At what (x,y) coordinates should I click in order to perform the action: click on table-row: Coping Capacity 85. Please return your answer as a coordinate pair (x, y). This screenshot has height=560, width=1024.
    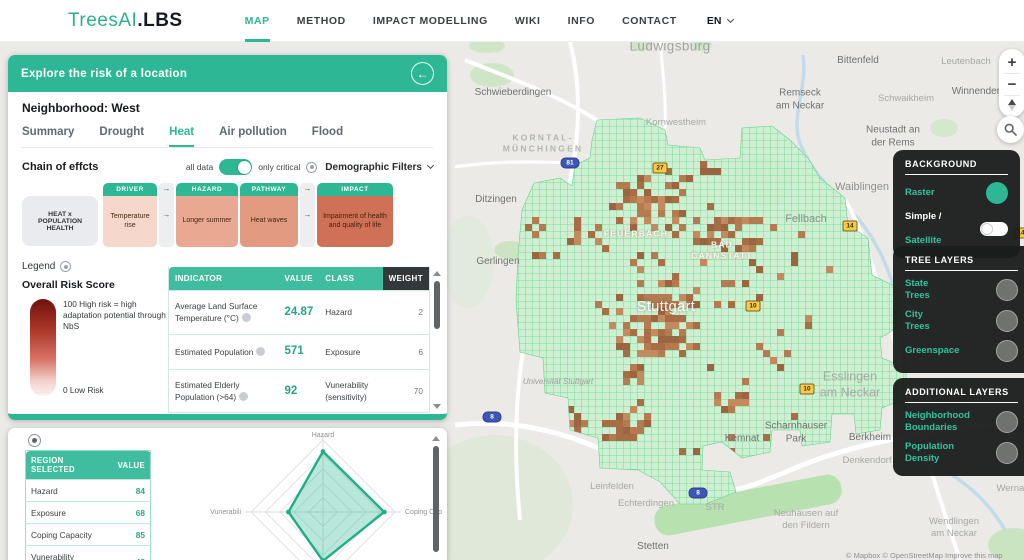
    Looking at the image, I should click on (88, 534).